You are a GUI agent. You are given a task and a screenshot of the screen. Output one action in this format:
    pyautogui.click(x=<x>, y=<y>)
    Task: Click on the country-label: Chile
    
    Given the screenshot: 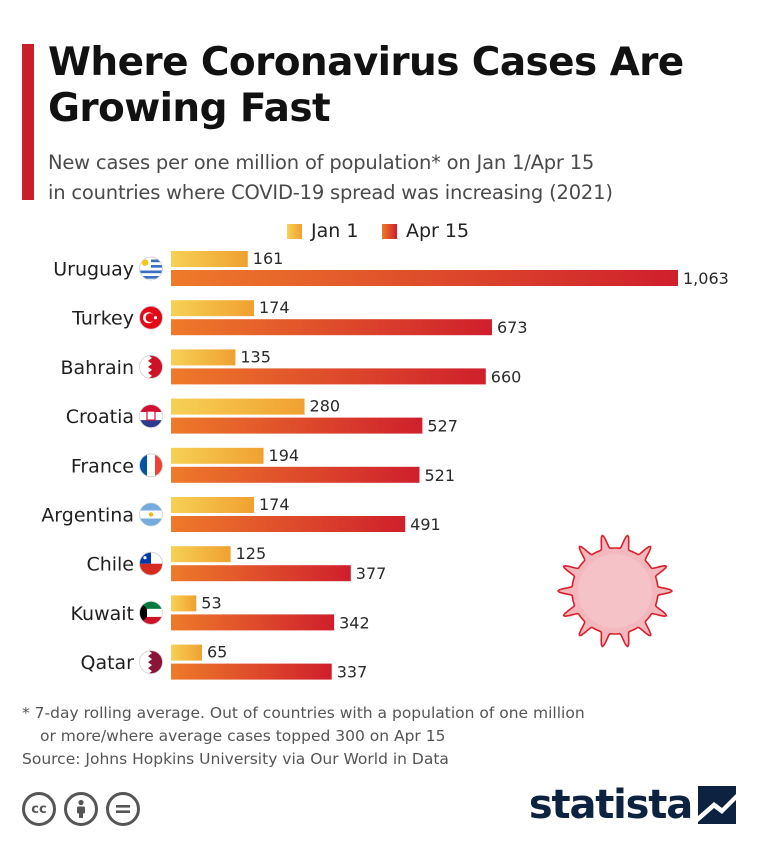 What is the action you would take?
    pyautogui.click(x=110, y=565)
    